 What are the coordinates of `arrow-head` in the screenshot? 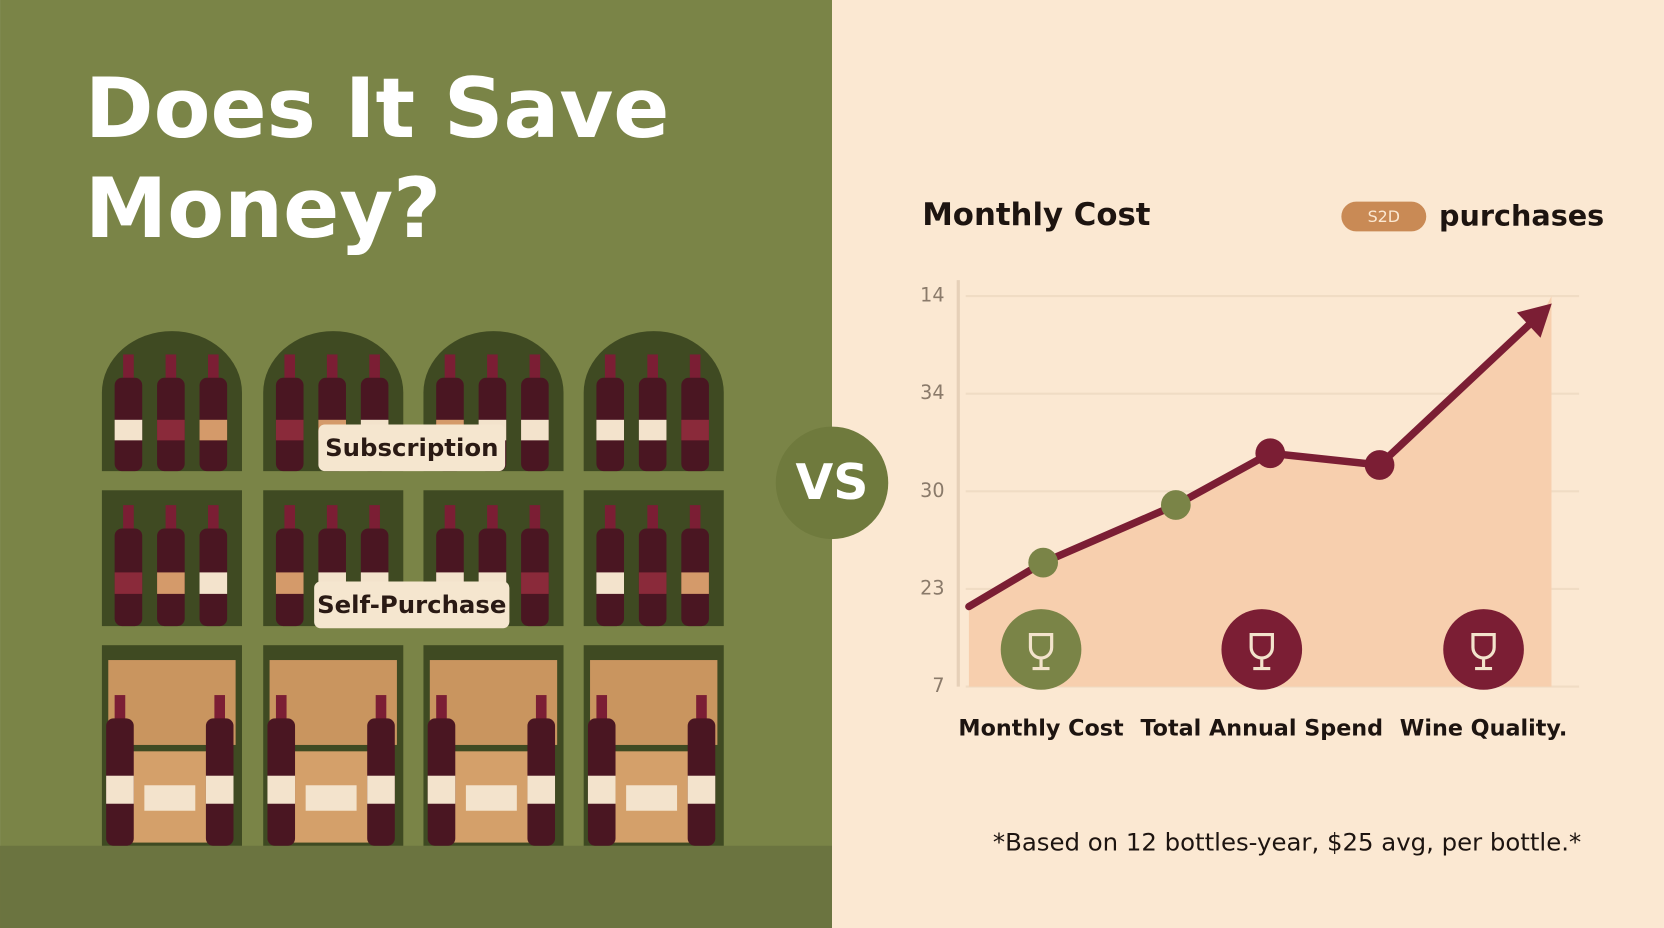 It's located at (1534, 320).